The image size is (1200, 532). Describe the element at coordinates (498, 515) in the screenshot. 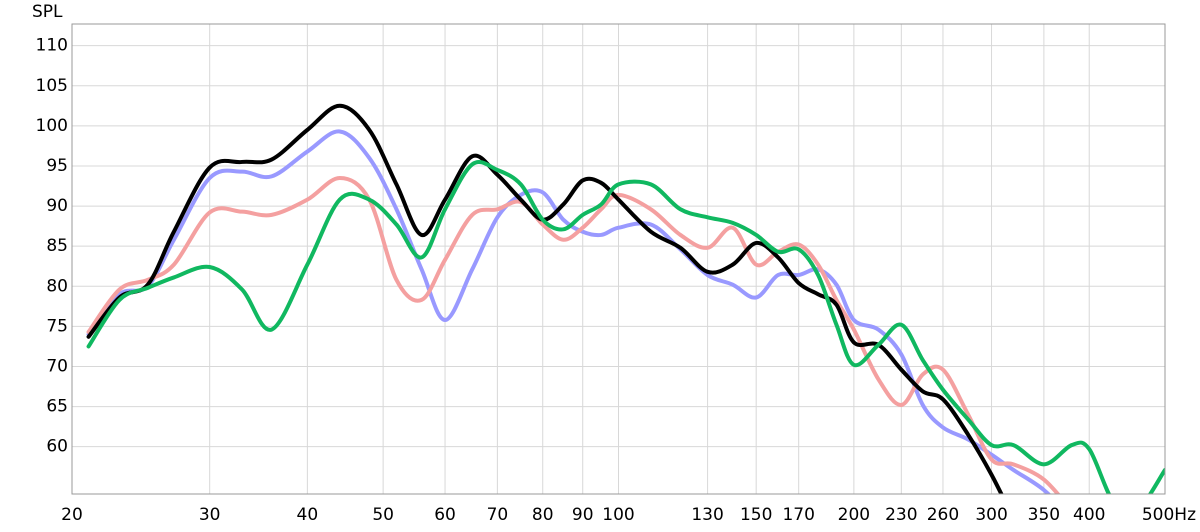

I see `x-tick-label: 70` at that location.